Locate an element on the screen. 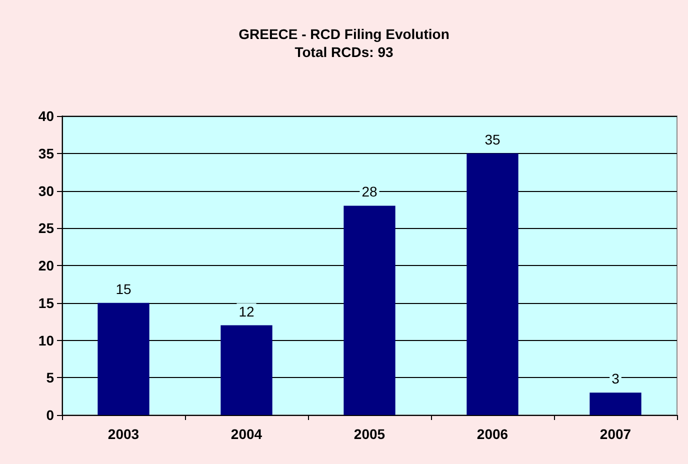 Image resolution: width=688 pixels, height=464 pixels. data-label: 3 is located at coordinates (616, 378).